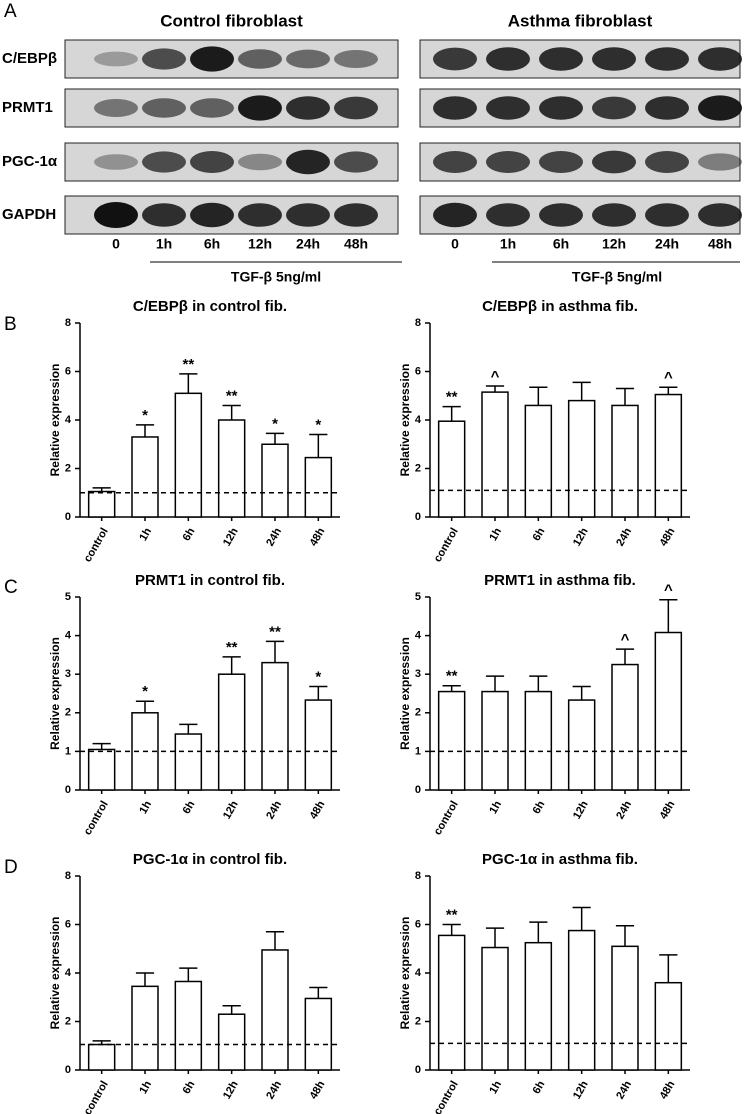  I want to click on row-label: PGC-1α, so click(30, 161).